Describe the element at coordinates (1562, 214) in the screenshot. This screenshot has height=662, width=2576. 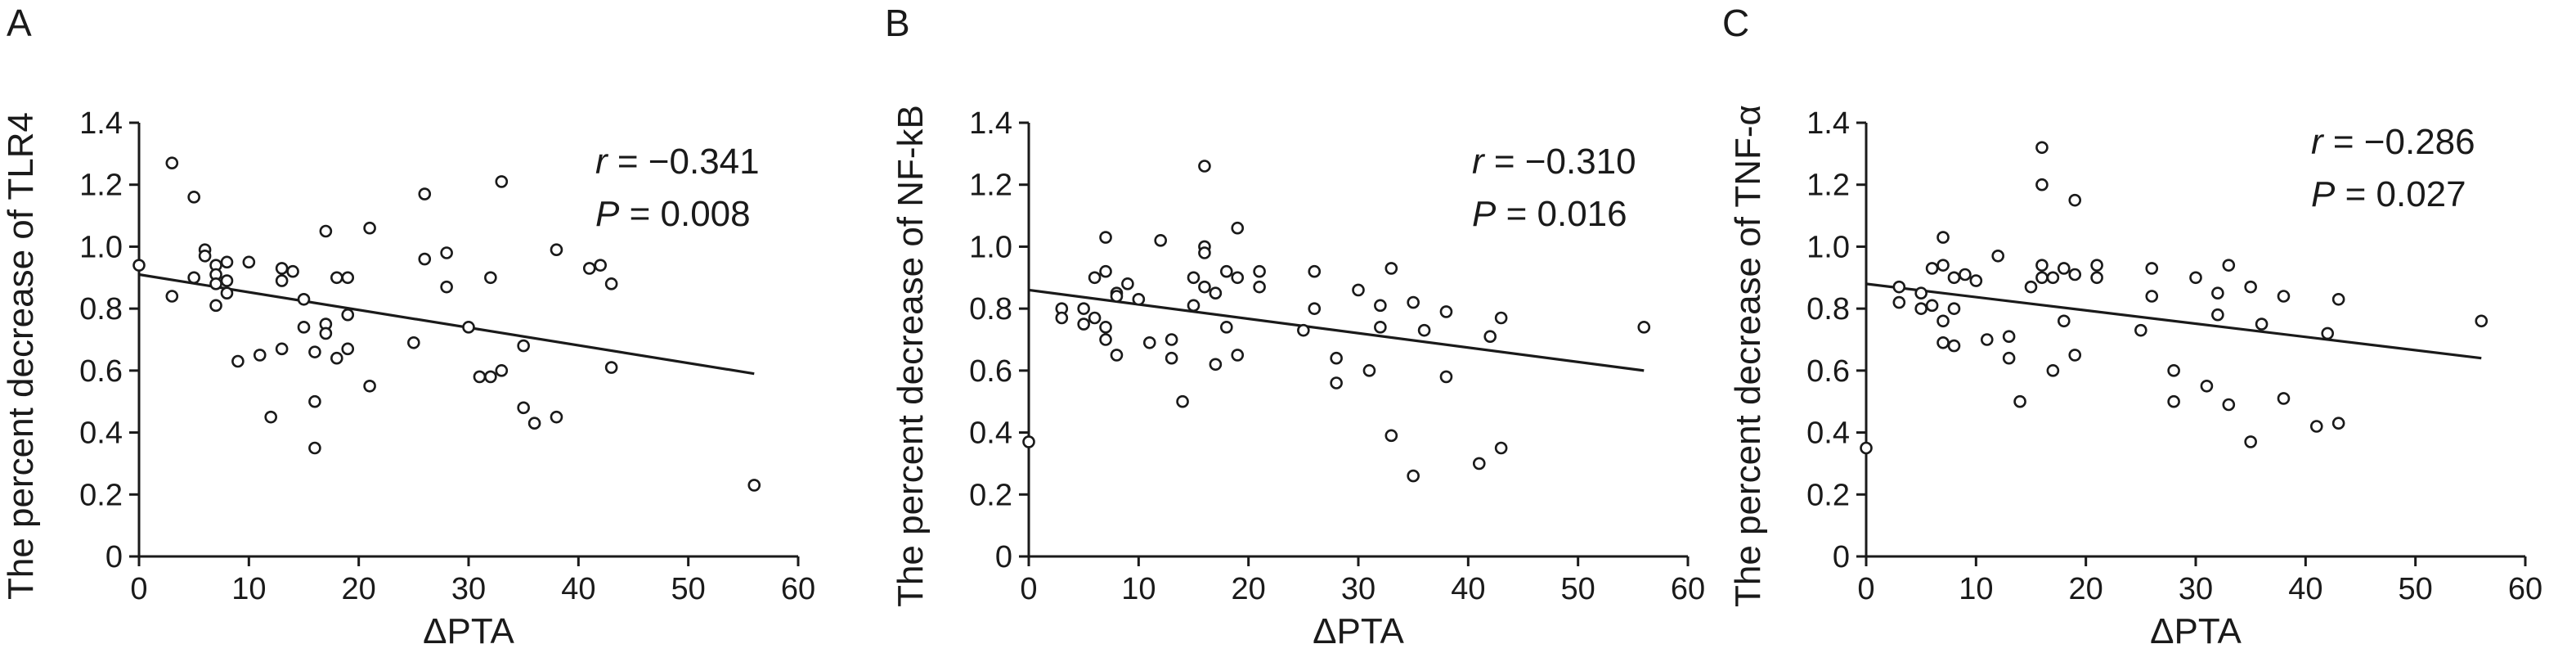
I see `p-value: = 0.016` at that location.